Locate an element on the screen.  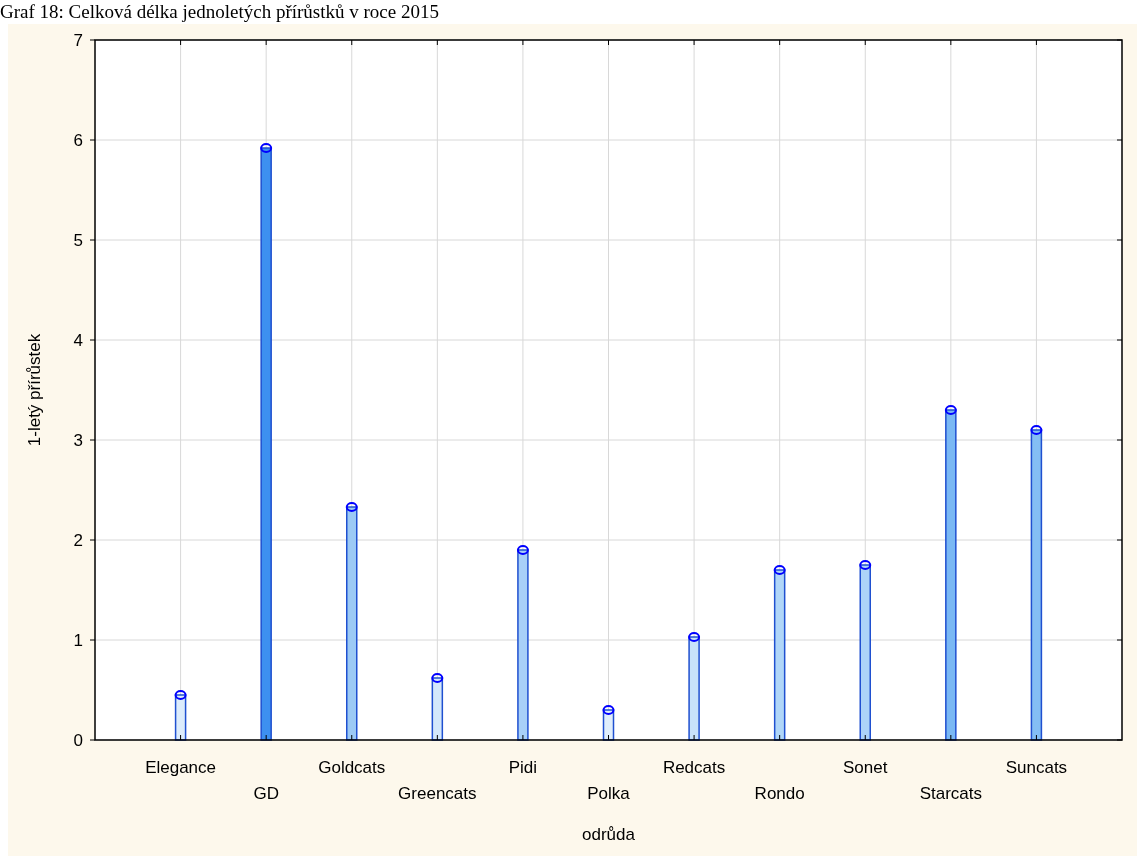
x-tick-label: Polka is located at coordinates (609, 793).